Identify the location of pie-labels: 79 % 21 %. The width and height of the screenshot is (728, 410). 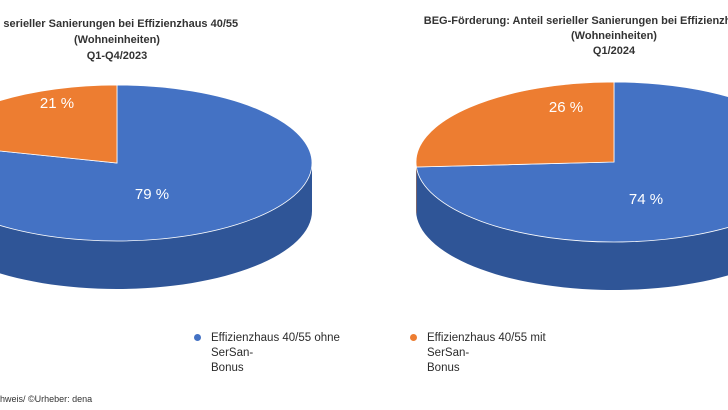
(104, 149).